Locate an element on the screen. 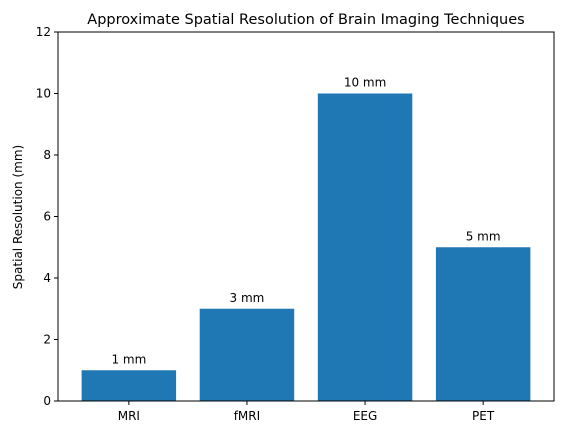 Image resolution: width=565 pixels, height=435 pixels. y-tick-label: 12 is located at coordinates (43, 32).